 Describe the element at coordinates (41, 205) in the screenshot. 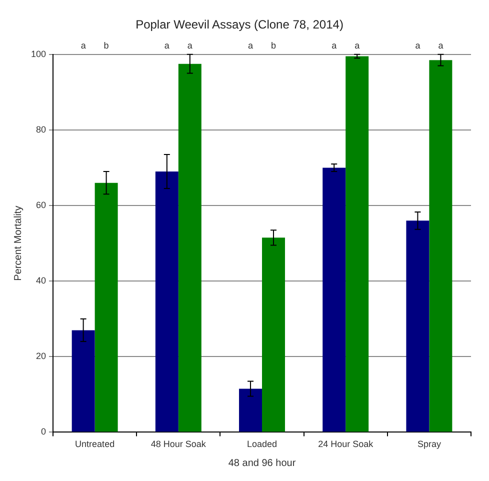

I see `y-tick-label: 60` at that location.